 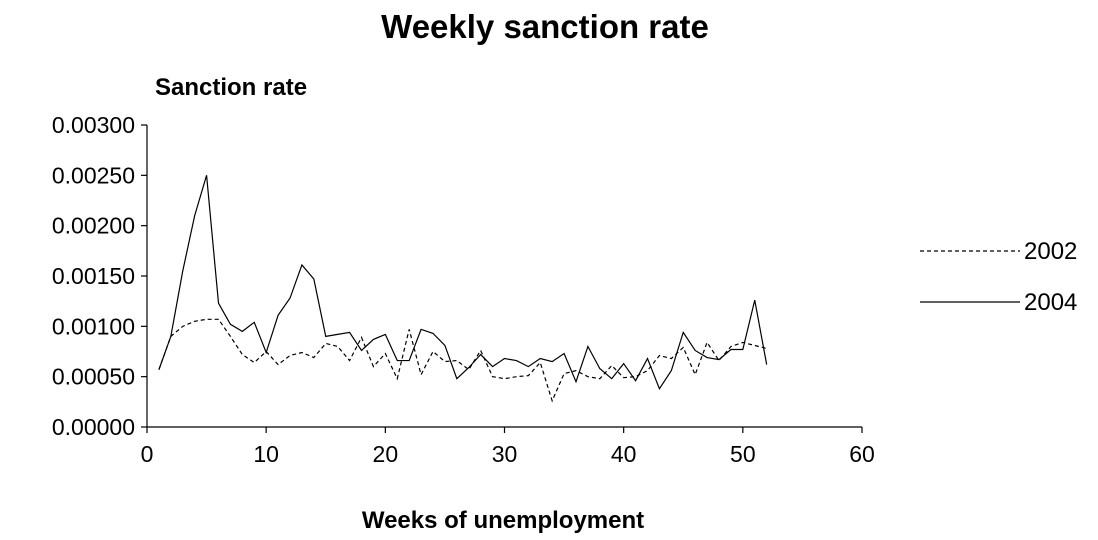 What do you see at coordinates (1050, 302) in the screenshot?
I see `legend-label-2004: 2004` at bounding box center [1050, 302].